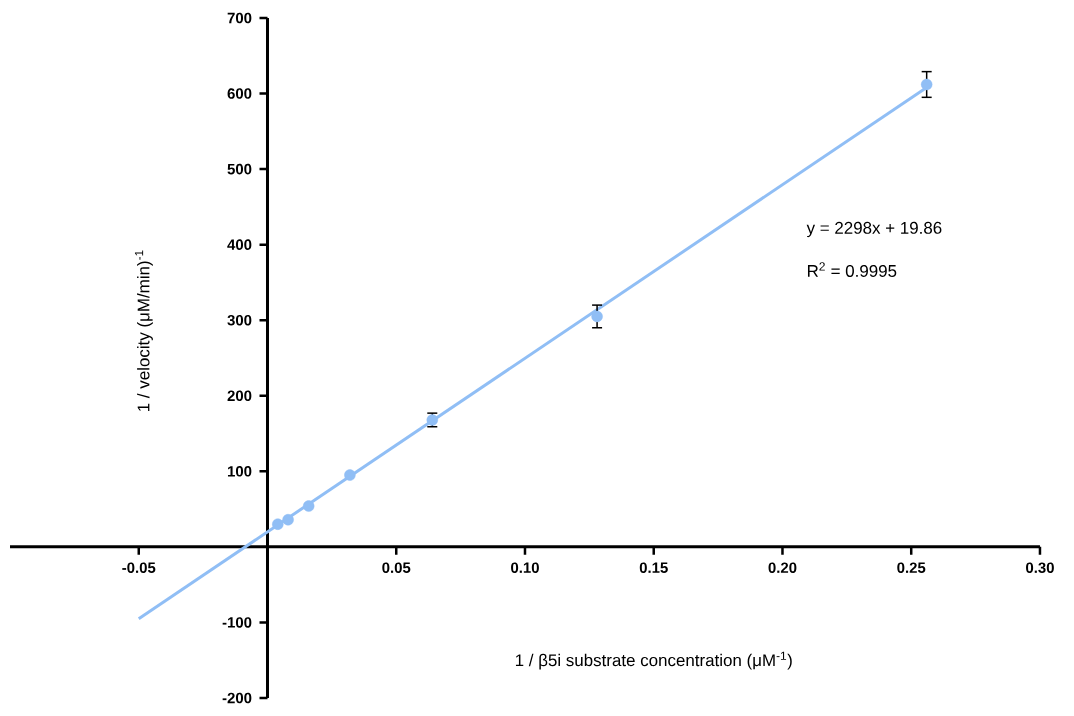 The image size is (1074, 716). What do you see at coordinates (852, 269) in the screenshot?
I see `annotation: R$^{2}$ = 0.9995` at bounding box center [852, 269].